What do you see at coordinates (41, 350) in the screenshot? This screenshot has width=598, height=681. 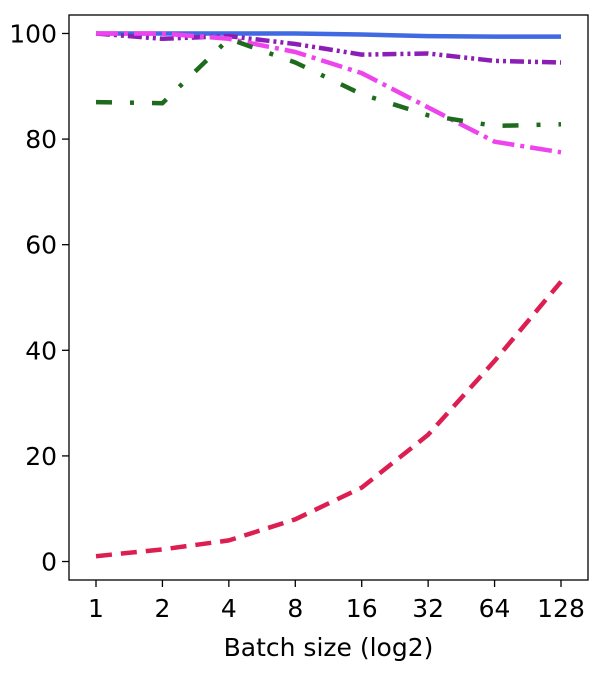 I see `y-tick-label: 40` at bounding box center [41, 350].